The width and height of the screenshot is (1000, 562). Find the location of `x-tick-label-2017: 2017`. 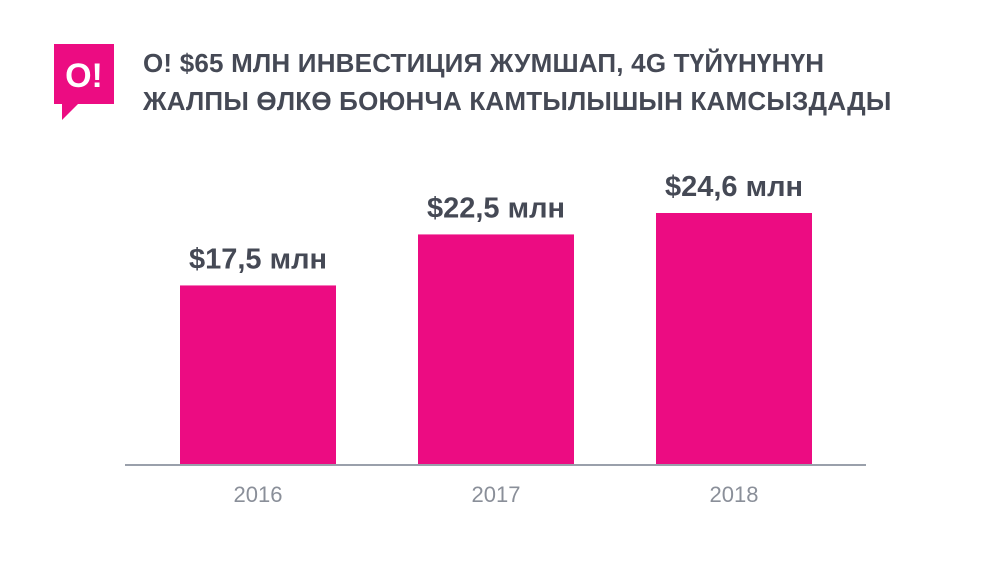

x-tick-label-2017: 2017 is located at coordinates (496, 494).